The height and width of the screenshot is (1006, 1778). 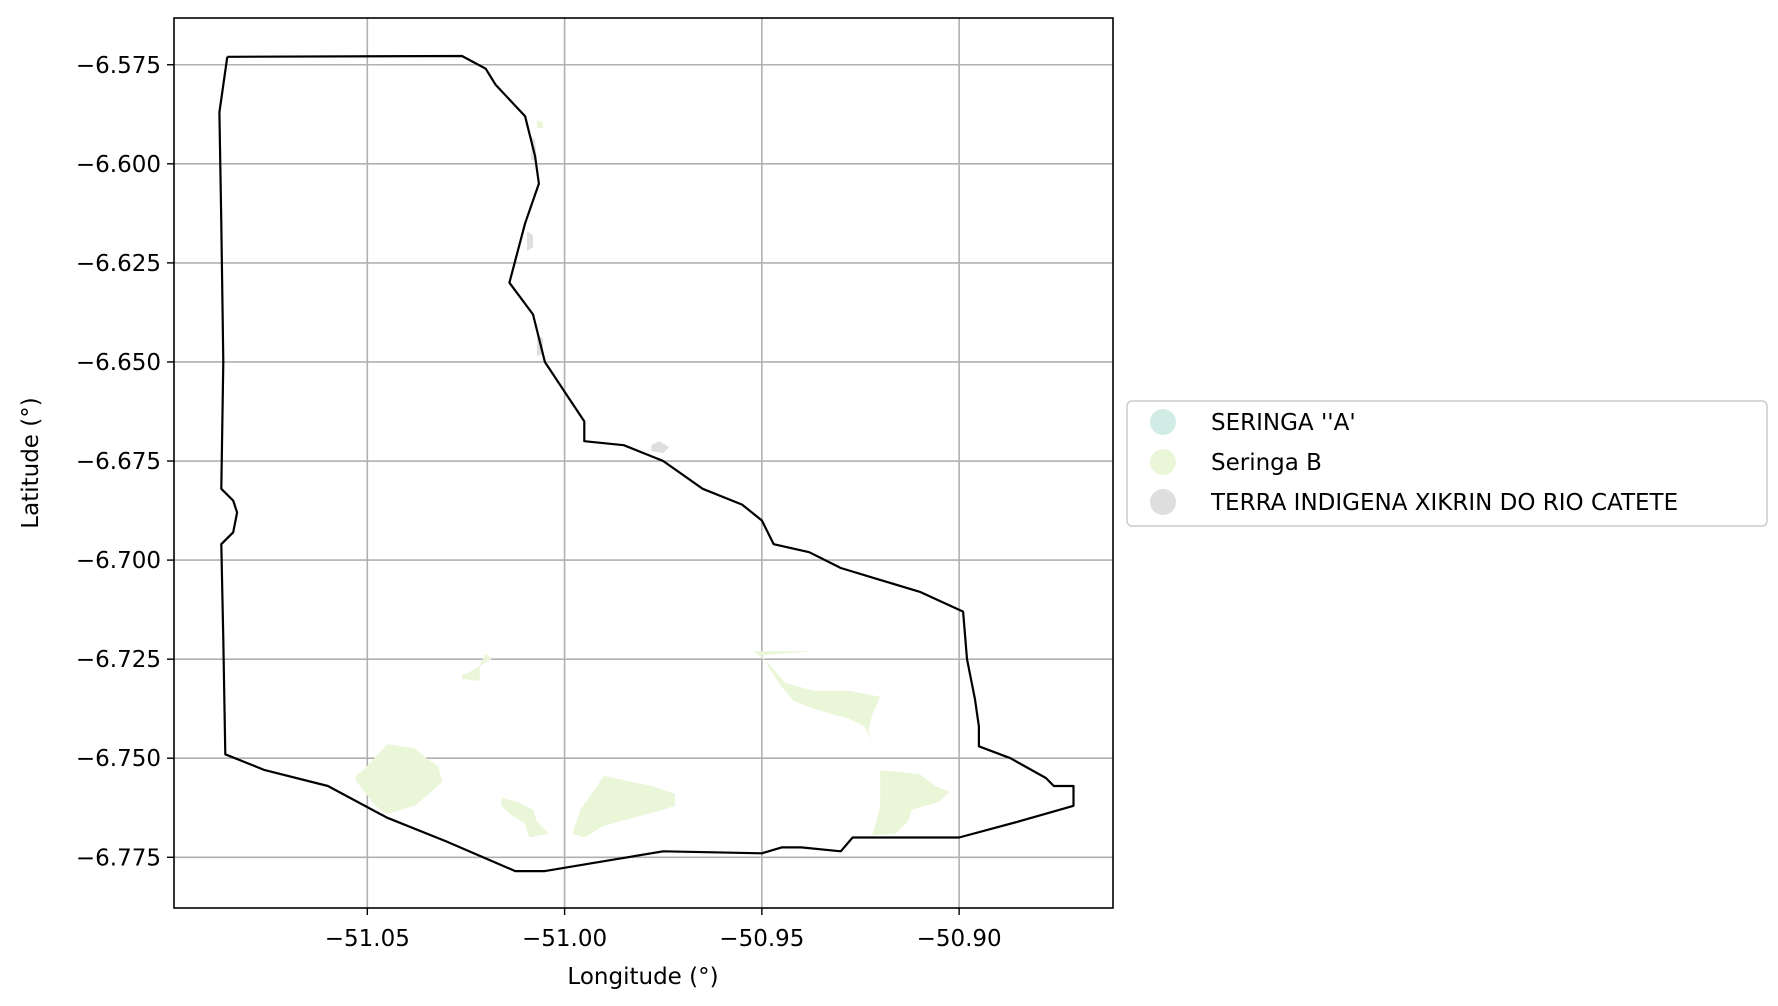 What do you see at coordinates (1266, 463) in the screenshot?
I see `legend-label: Seringa B` at bounding box center [1266, 463].